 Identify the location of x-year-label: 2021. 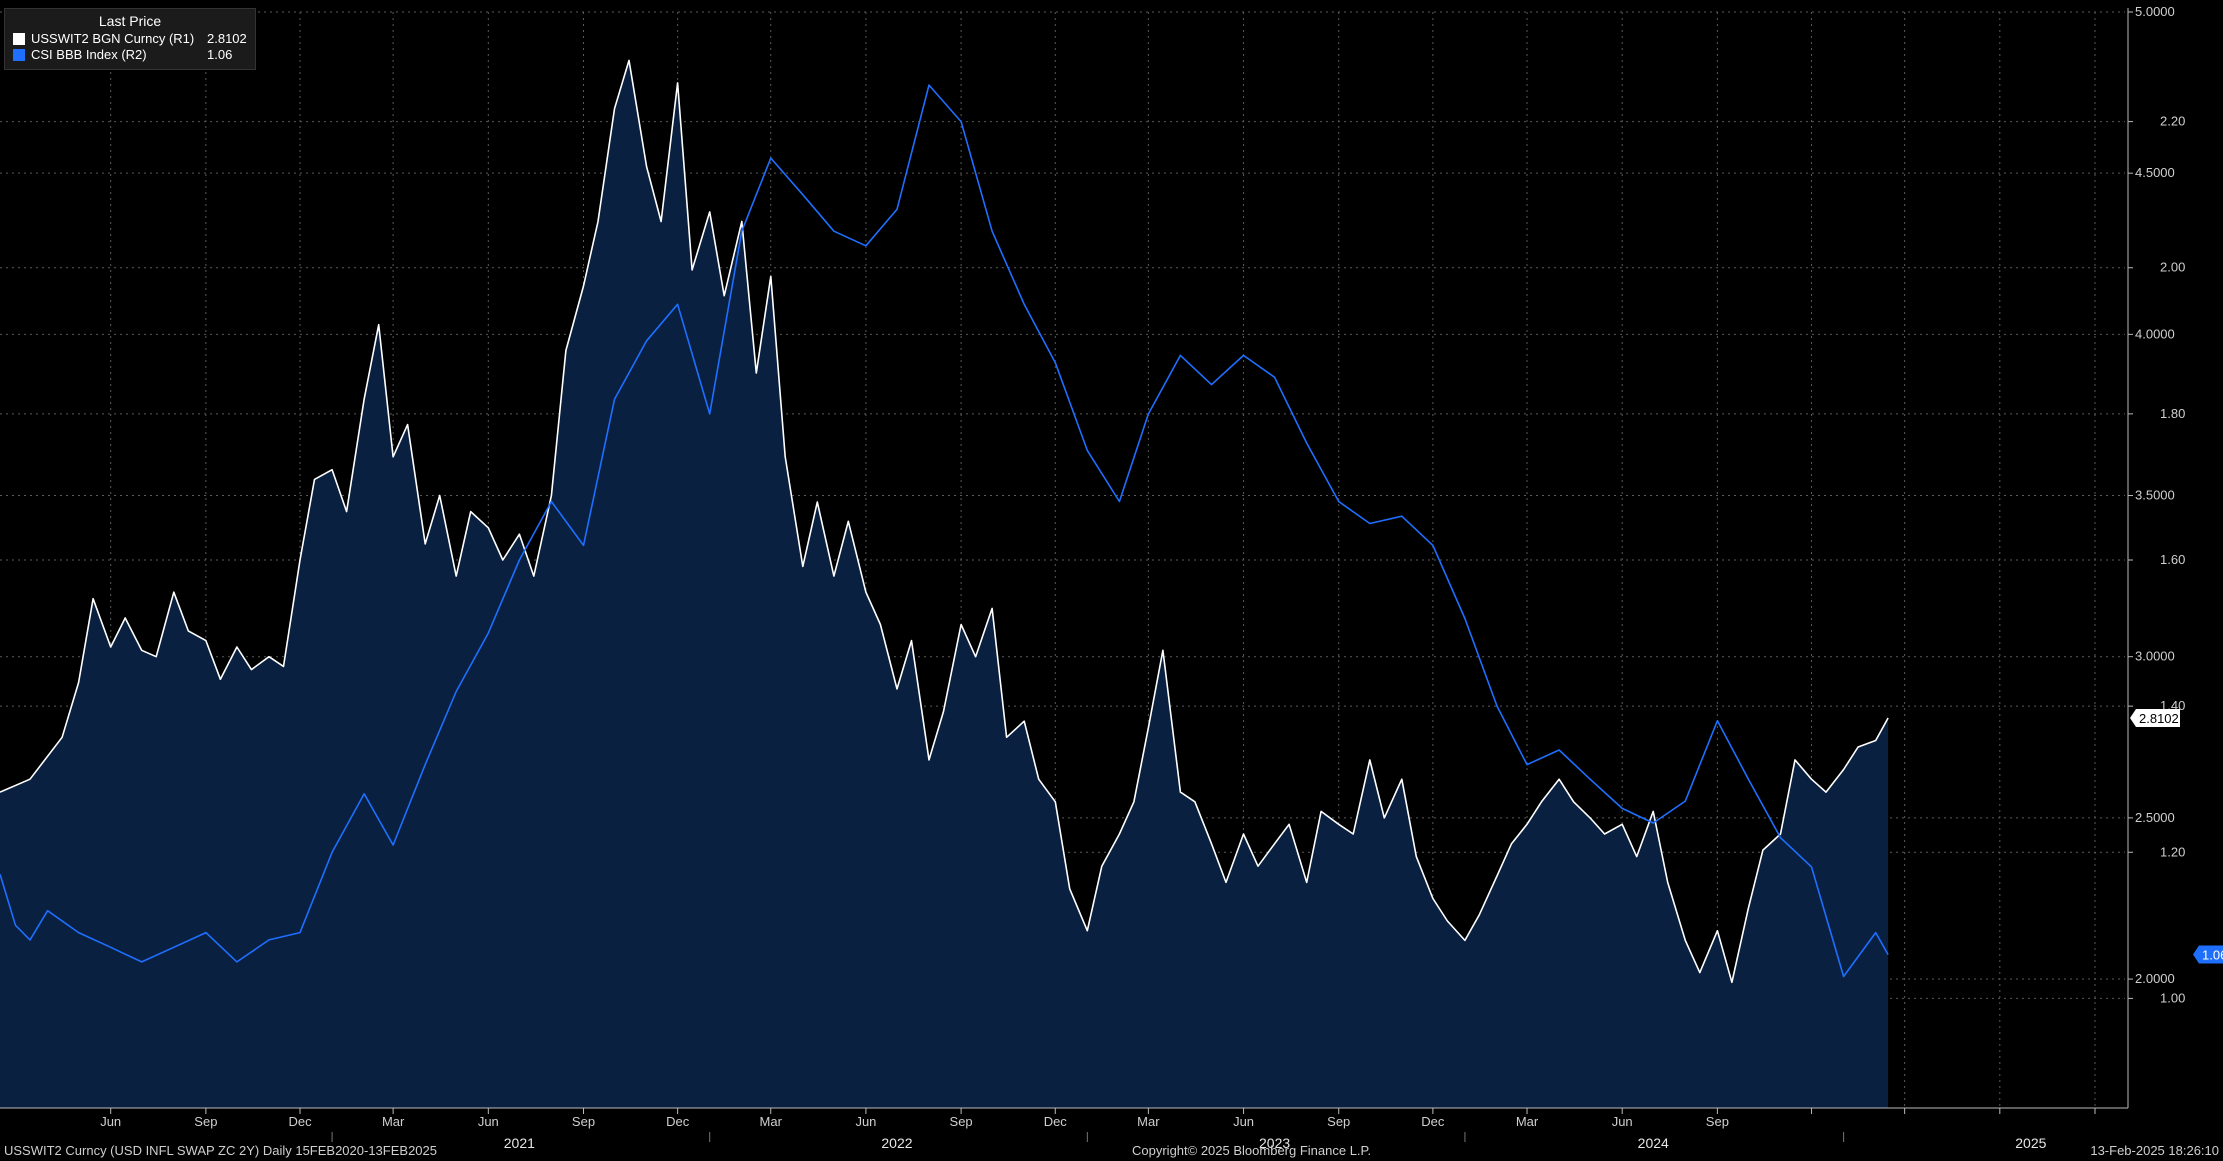
(519, 1143).